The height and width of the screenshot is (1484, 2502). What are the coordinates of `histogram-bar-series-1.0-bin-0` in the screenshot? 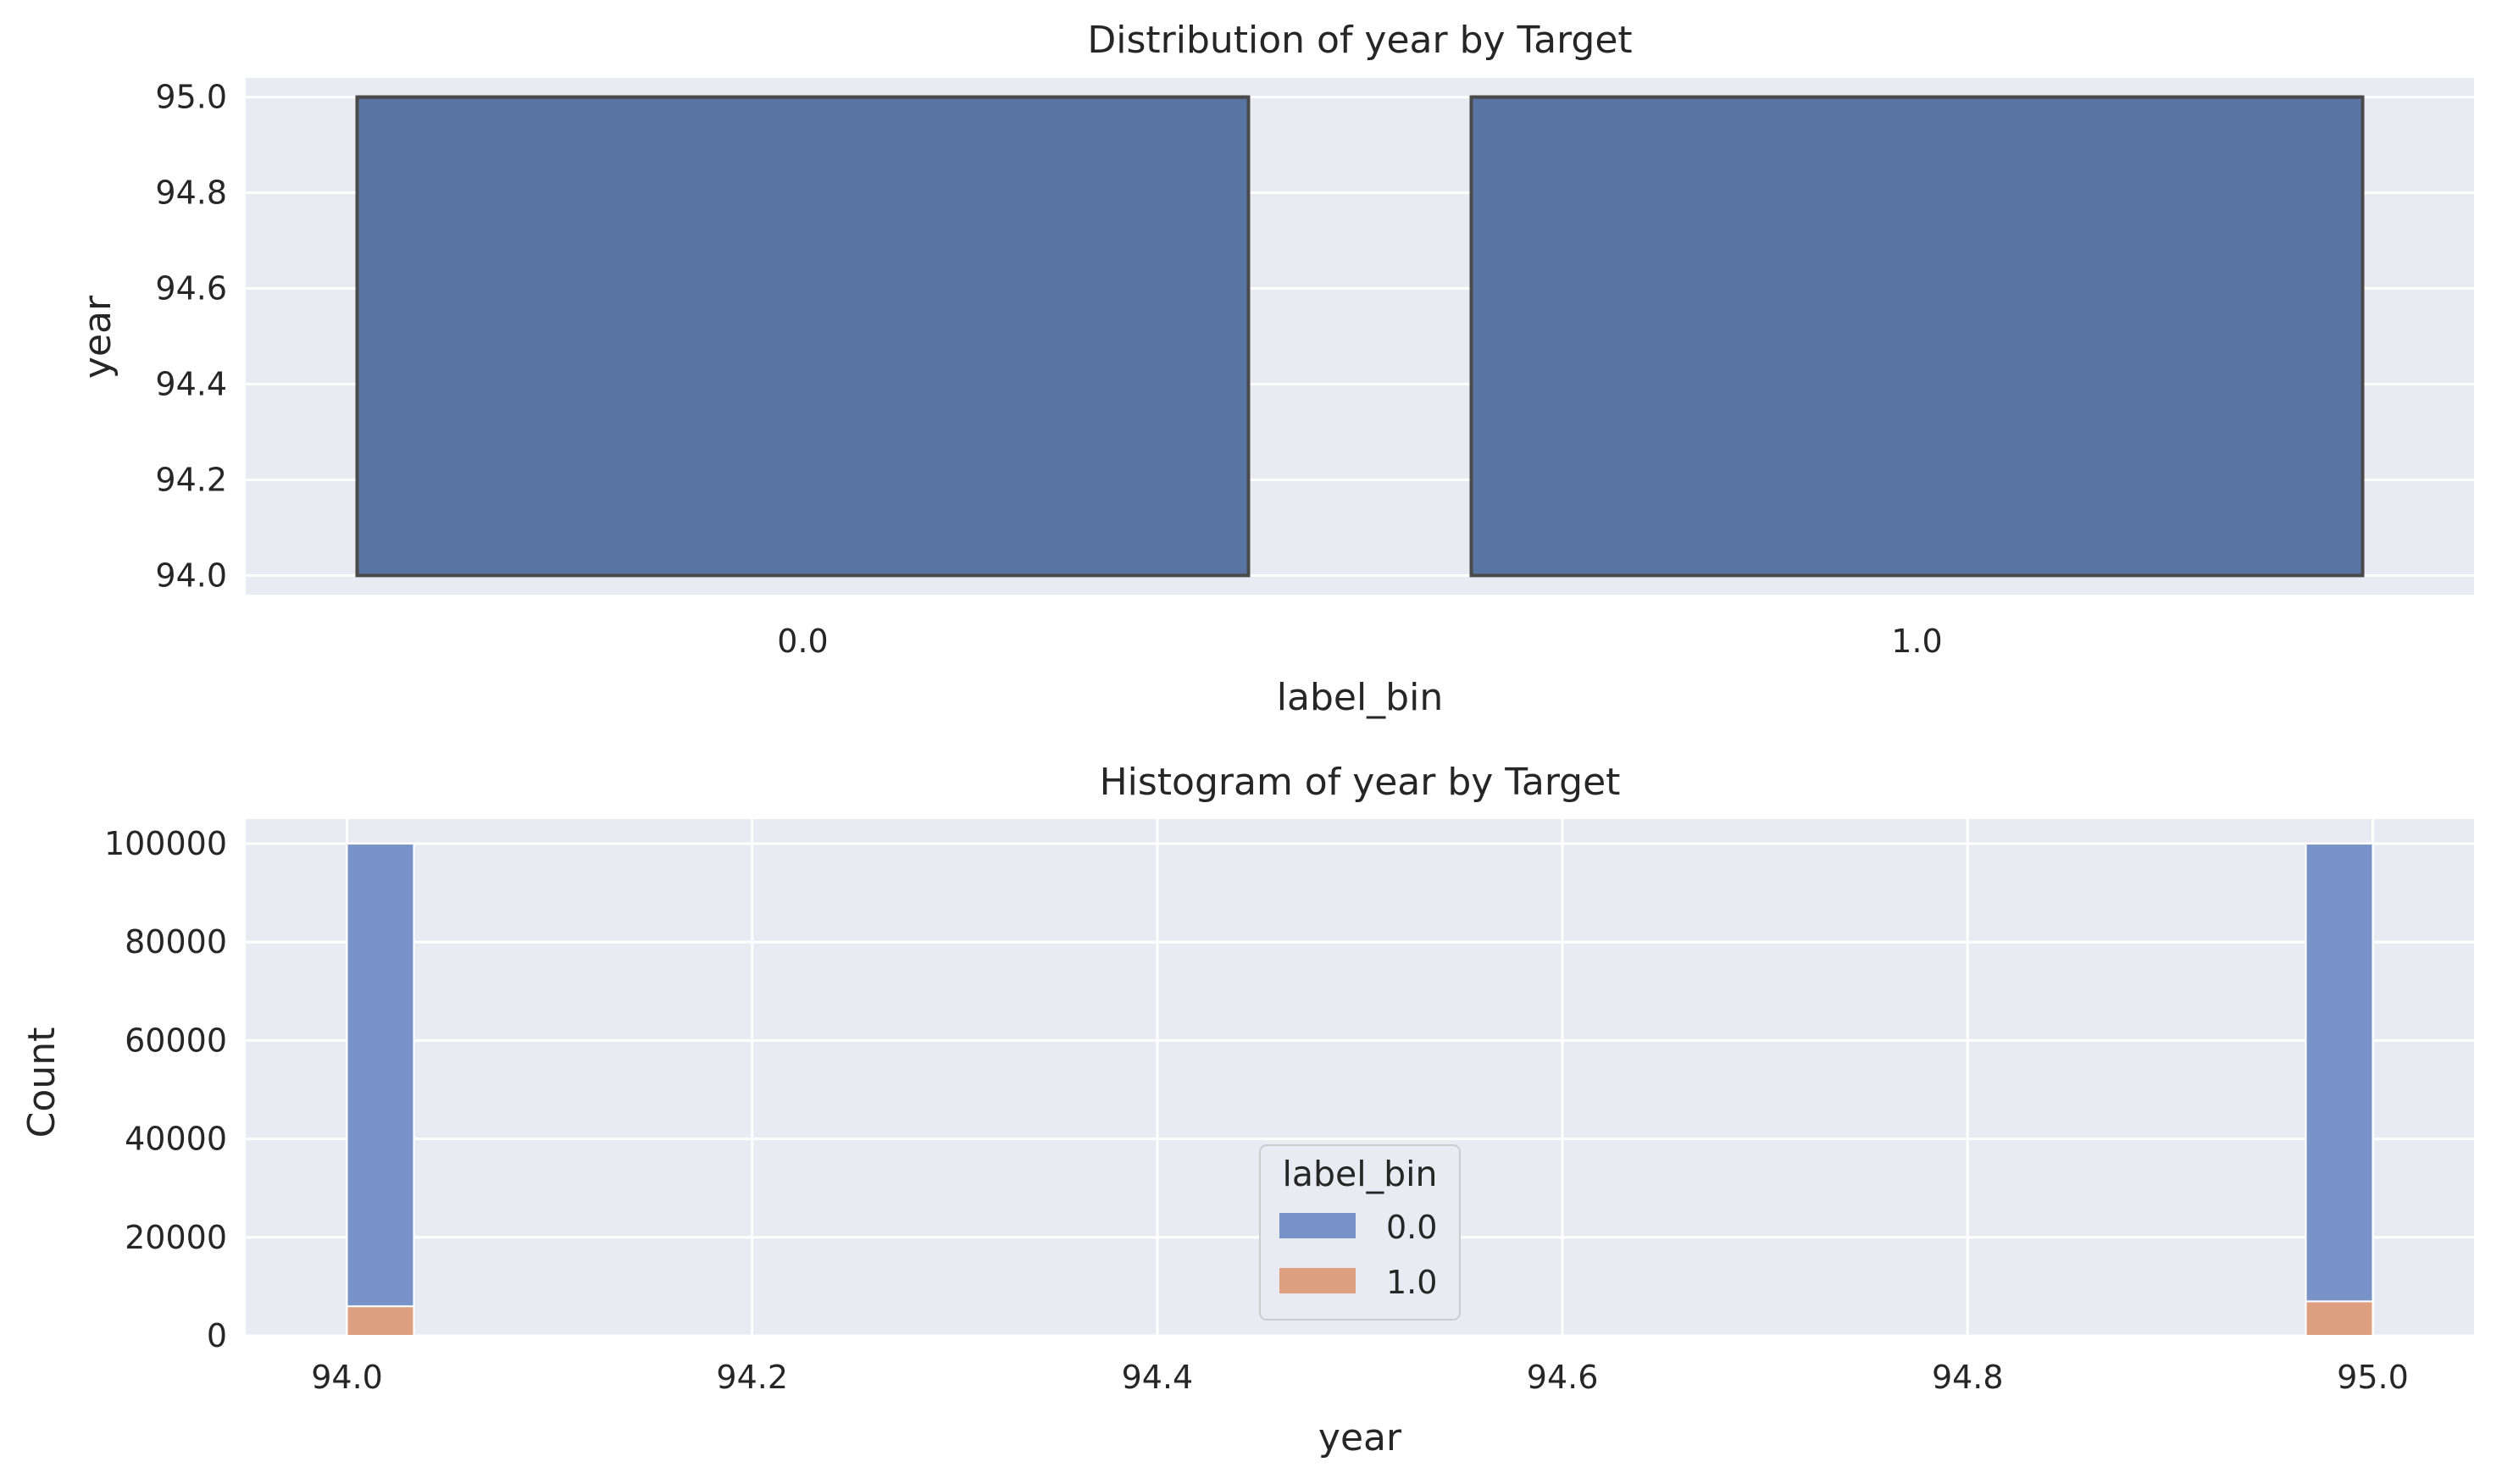 It's located at (380, 1321).